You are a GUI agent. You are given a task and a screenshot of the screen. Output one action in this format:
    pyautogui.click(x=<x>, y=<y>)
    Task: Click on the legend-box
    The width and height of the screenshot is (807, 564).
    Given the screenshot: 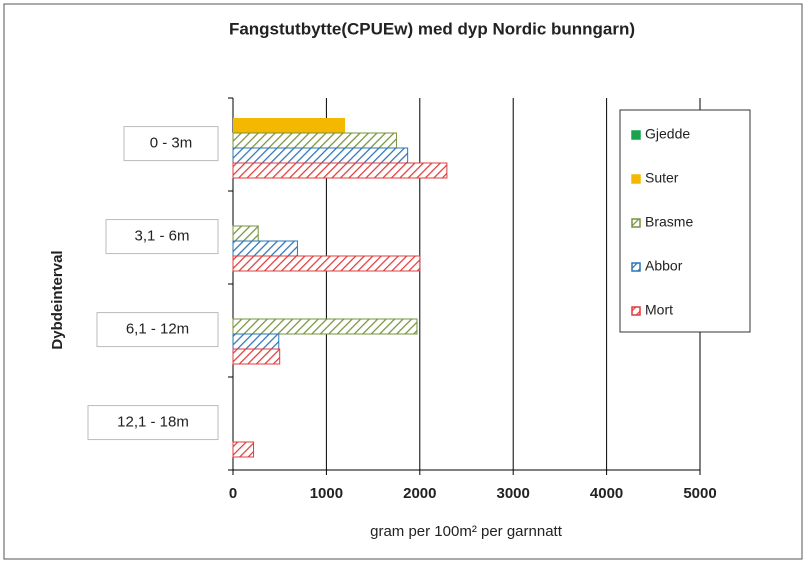 What is the action you would take?
    pyautogui.click(x=685, y=221)
    